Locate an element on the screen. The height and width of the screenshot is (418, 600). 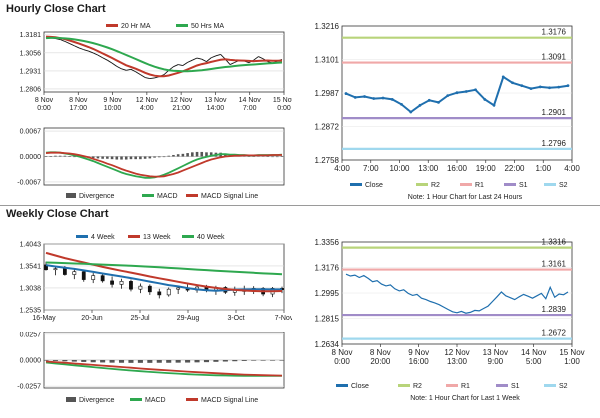
legend-item: S2 is located at coordinates (563, 185).